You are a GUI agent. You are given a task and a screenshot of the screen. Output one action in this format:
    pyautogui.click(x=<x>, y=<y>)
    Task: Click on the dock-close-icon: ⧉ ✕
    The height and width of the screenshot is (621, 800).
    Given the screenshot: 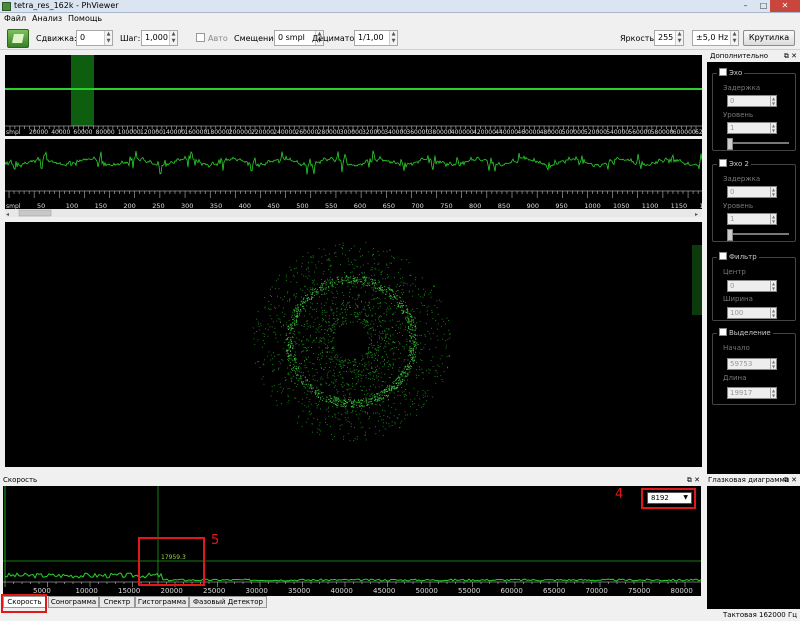 What is the action you would take?
    pyautogui.click(x=790, y=56)
    